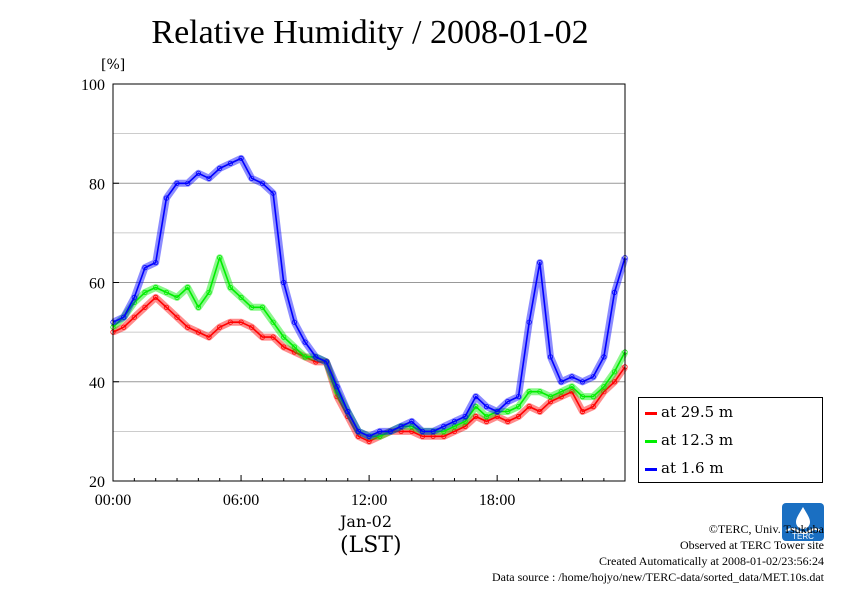 This screenshot has width=842, height=595. I want to click on legend: at 29.5 m at 12.3 m at 1.6 m, so click(730, 440).